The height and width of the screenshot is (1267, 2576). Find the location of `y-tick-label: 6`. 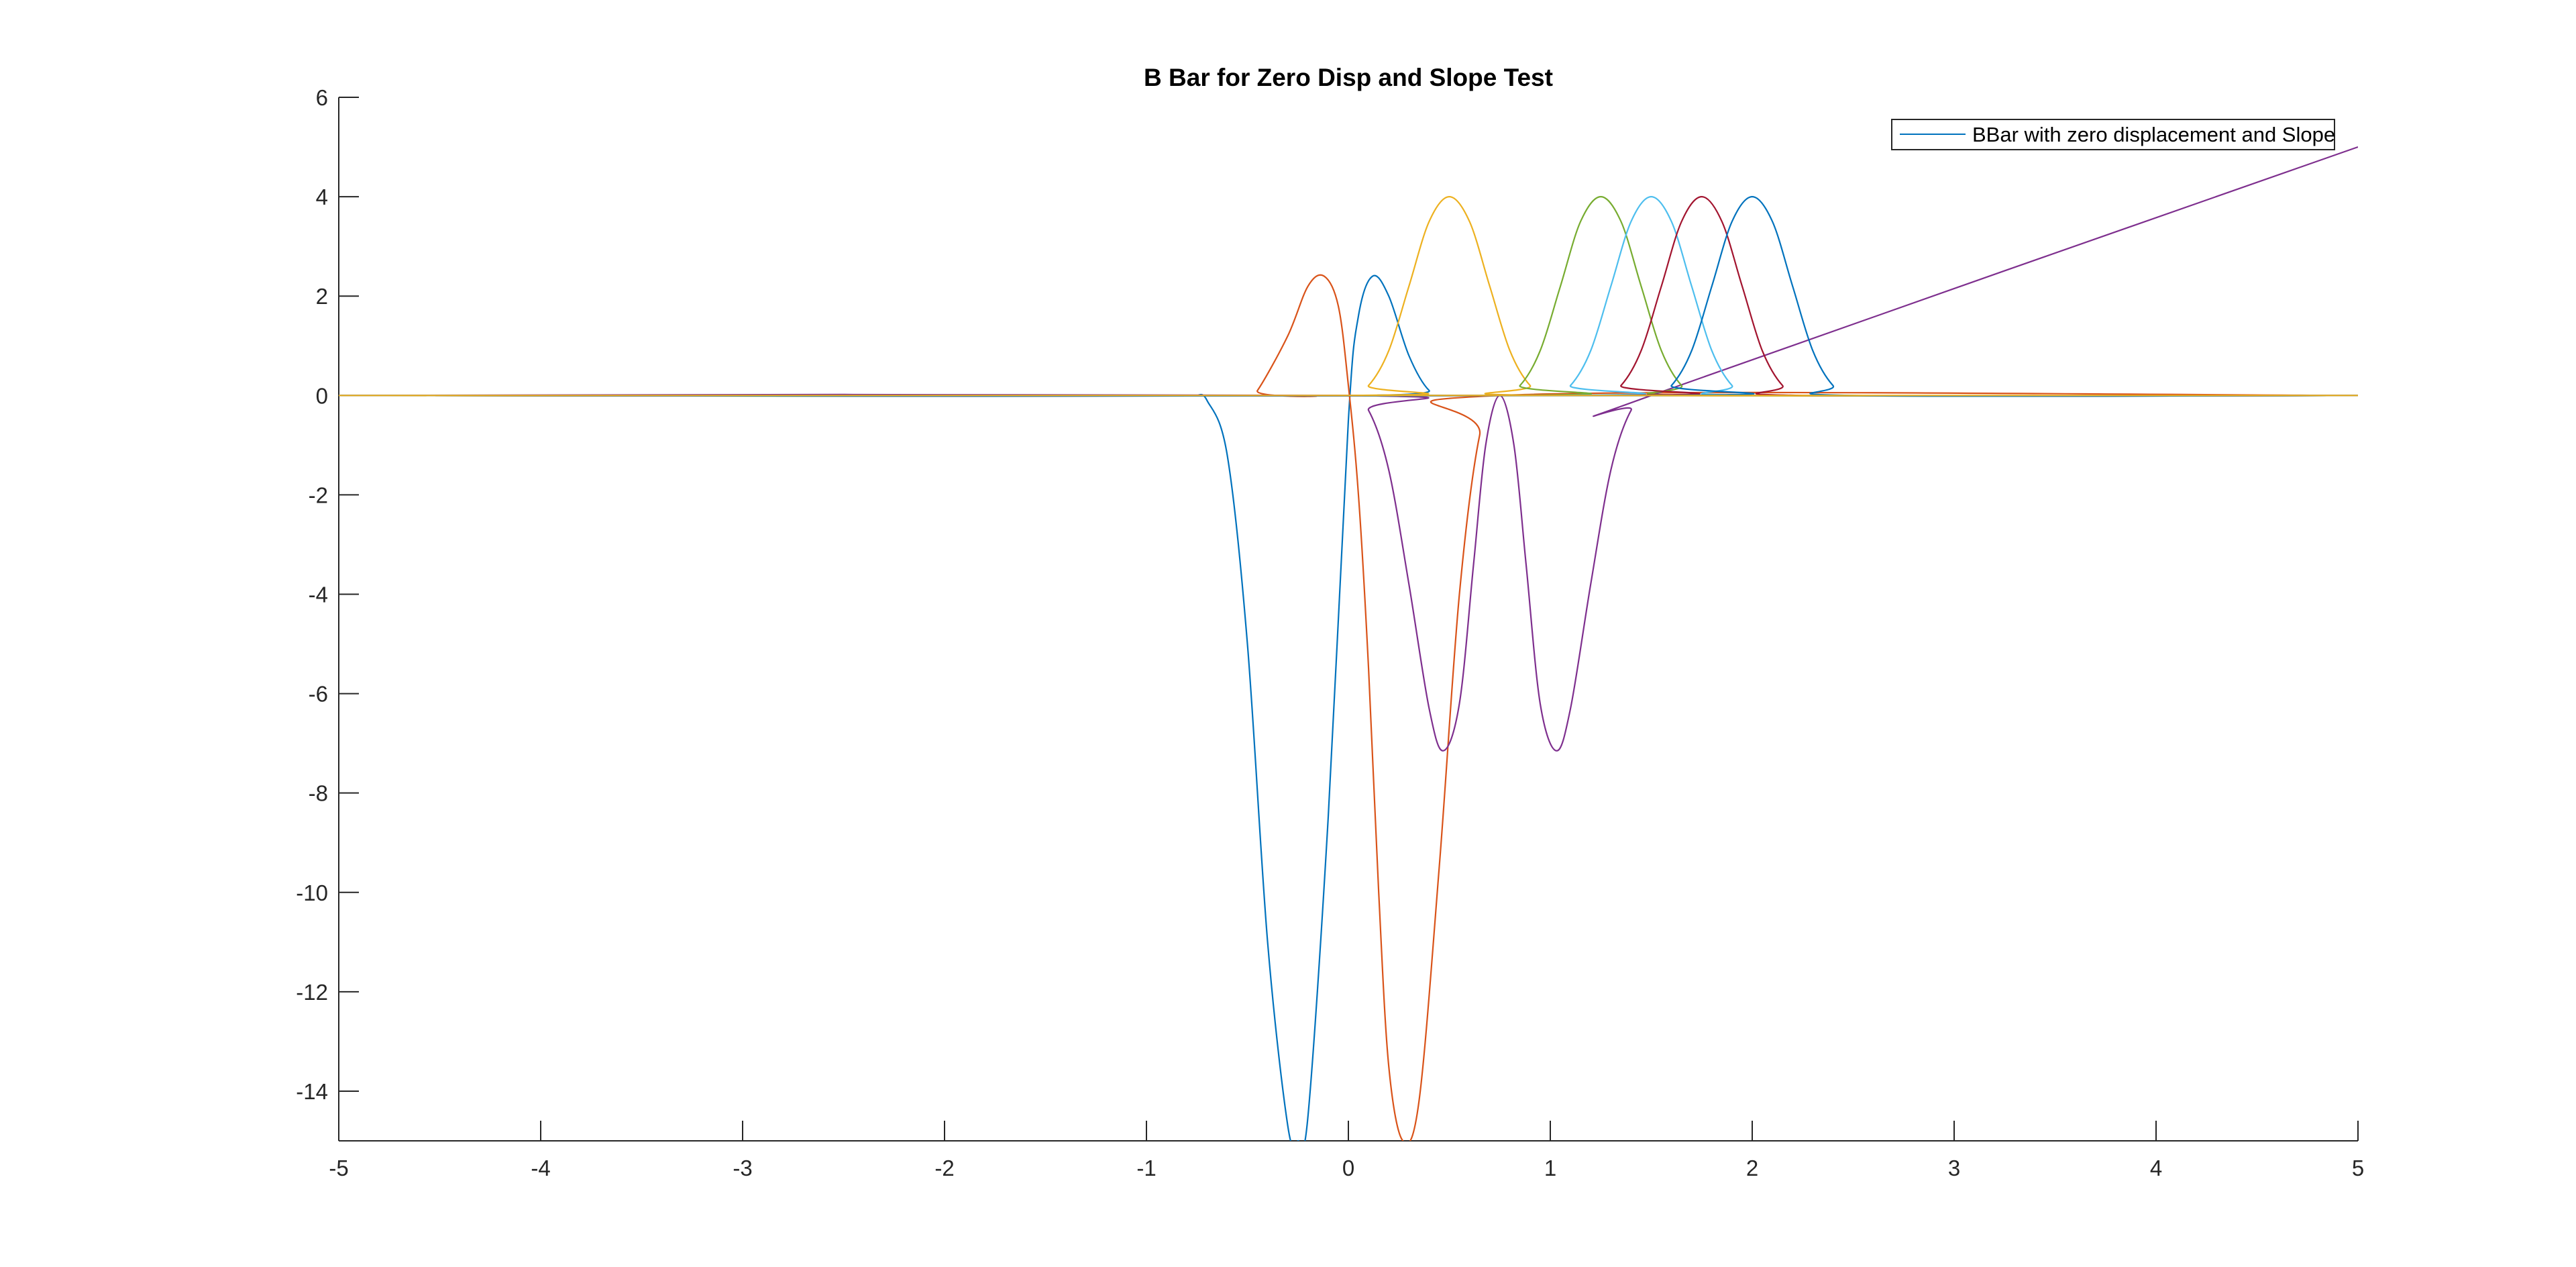

y-tick-label: 6 is located at coordinates (322, 97).